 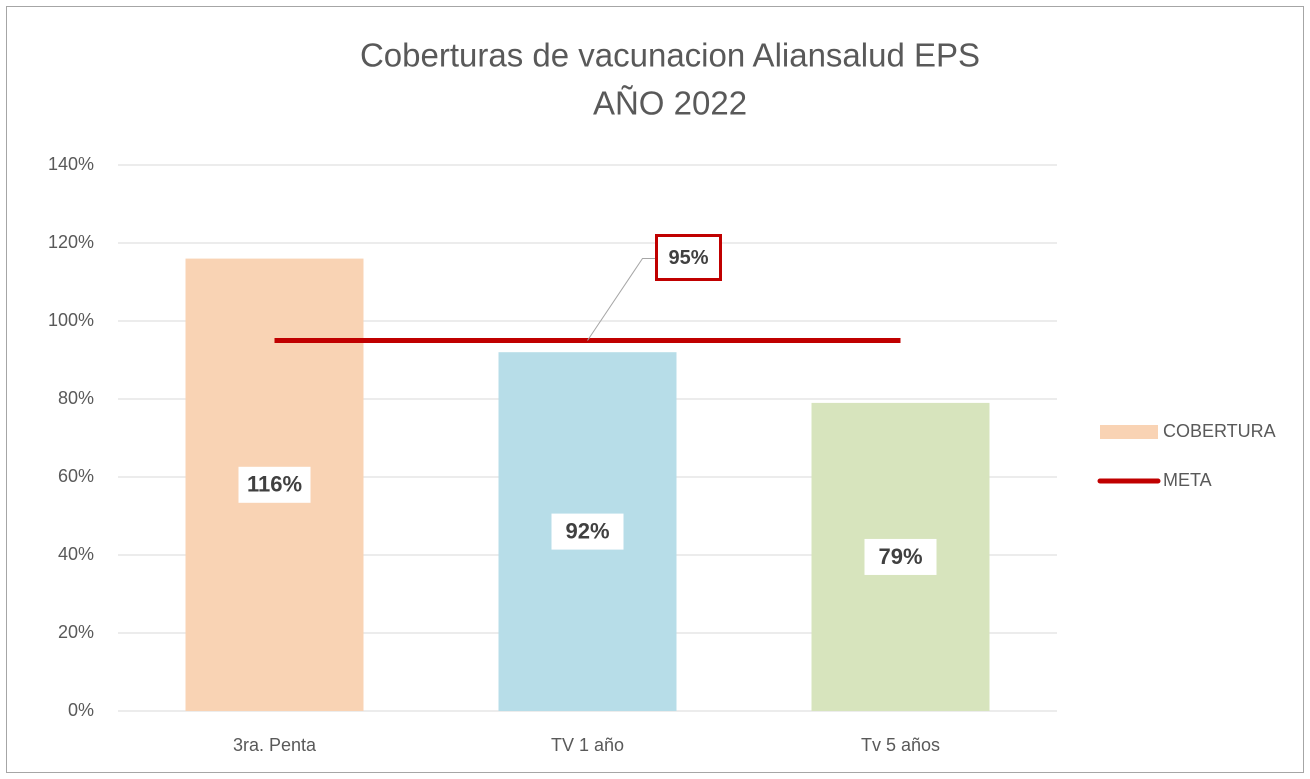 I want to click on y-tick-label: 20%, so click(x=76, y=632).